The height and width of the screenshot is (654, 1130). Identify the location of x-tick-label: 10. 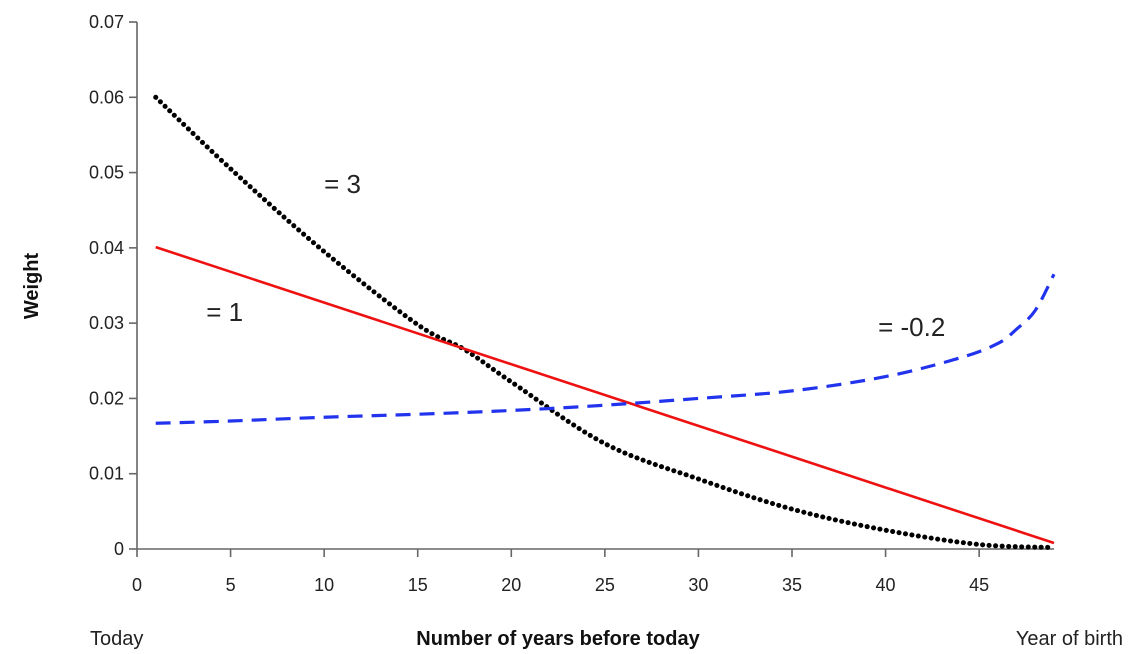
(324, 585).